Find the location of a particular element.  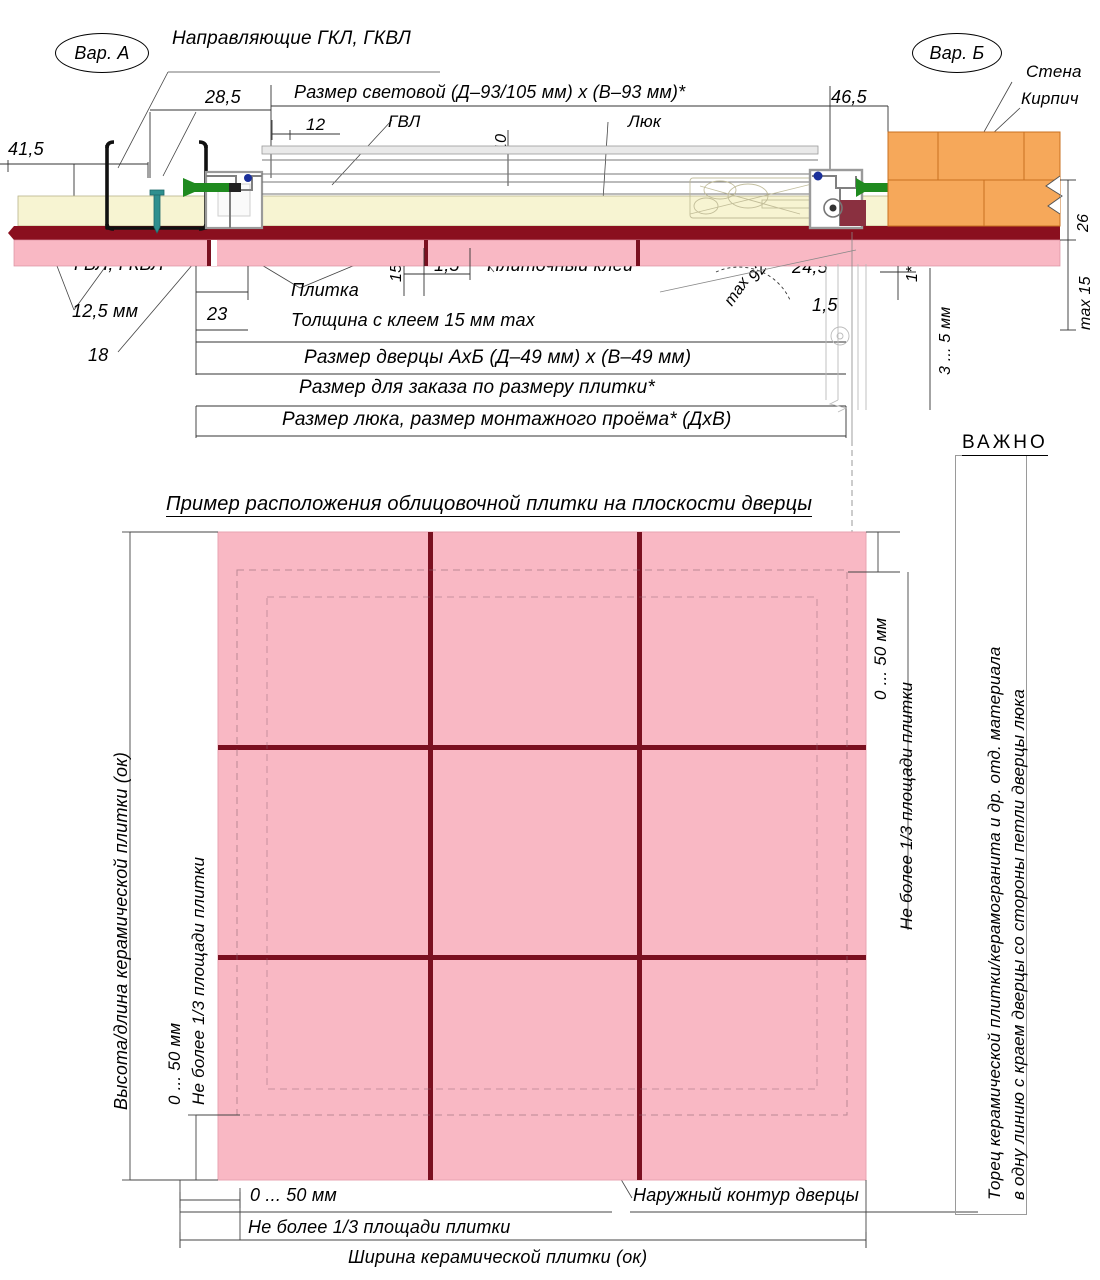

dim-1-5: 1,5 is located at coordinates (447, 265).